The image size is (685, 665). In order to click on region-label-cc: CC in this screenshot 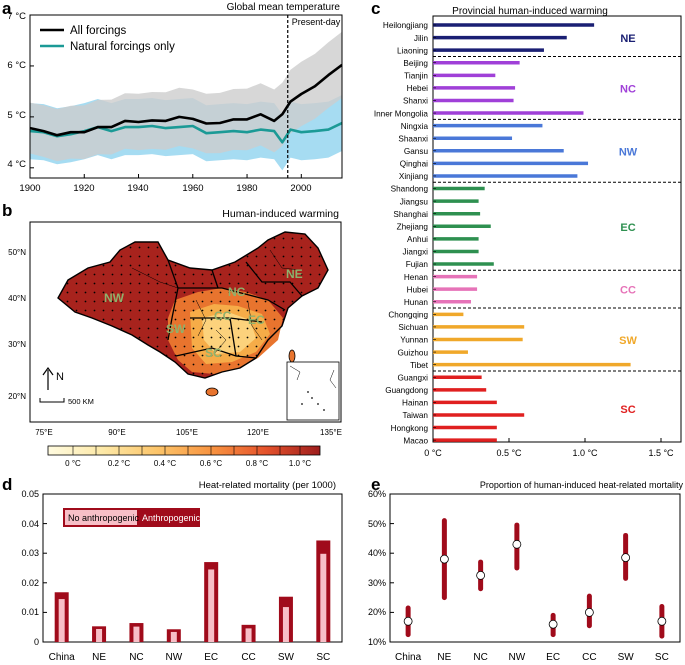, I will do `click(628, 291)`.